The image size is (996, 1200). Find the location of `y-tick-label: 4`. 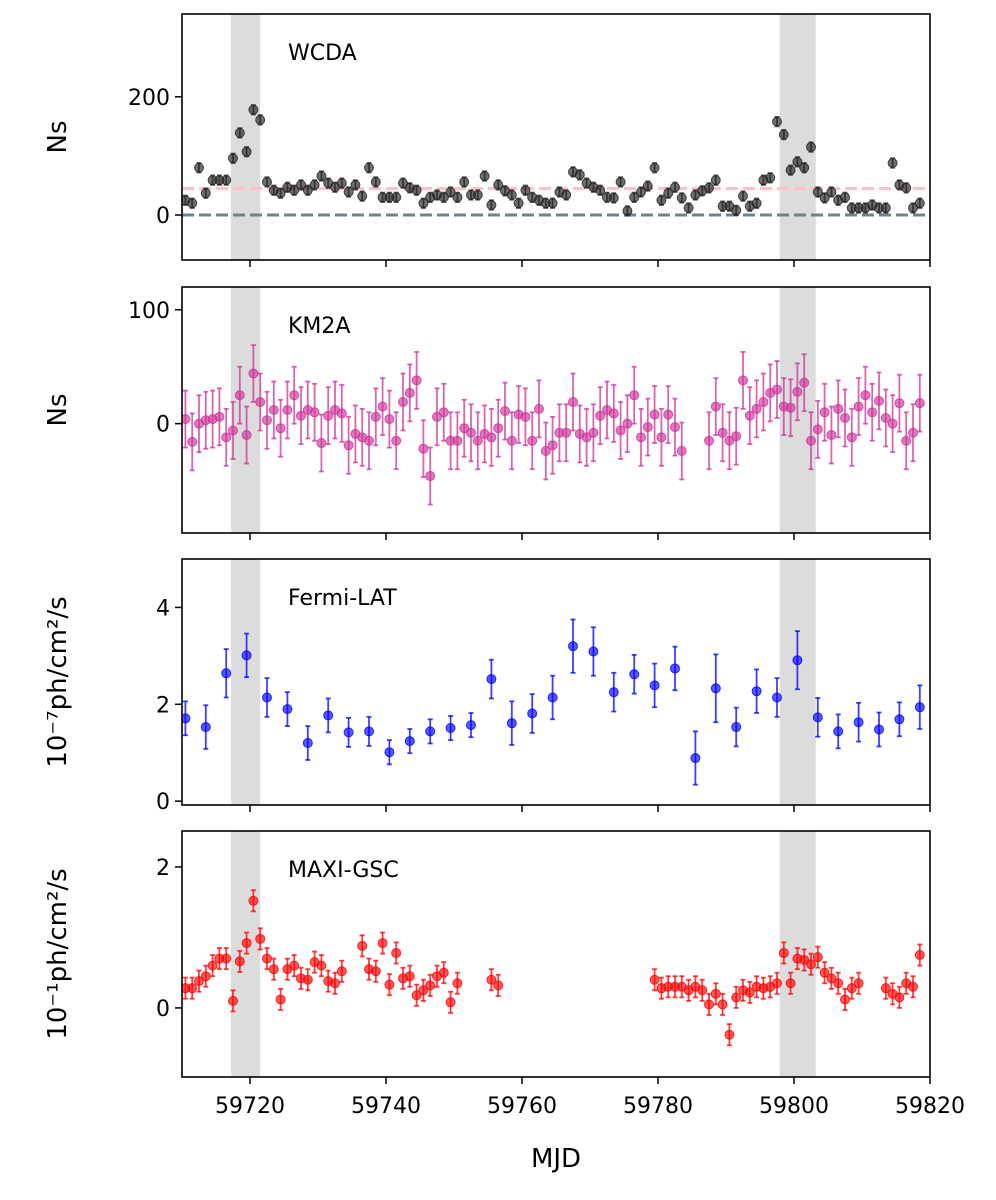

y-tick-label: 4 is located at coordinates (163, 608).